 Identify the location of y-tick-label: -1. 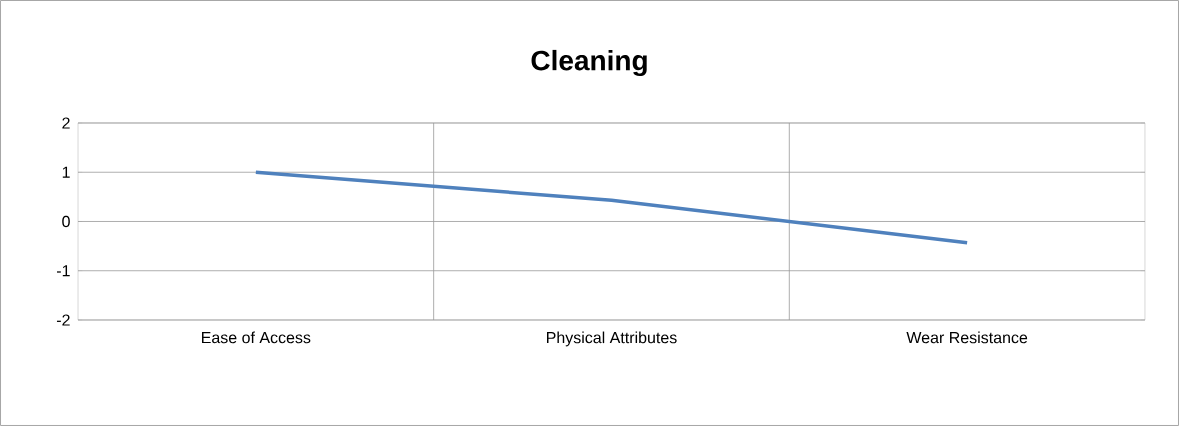
(63, 271).